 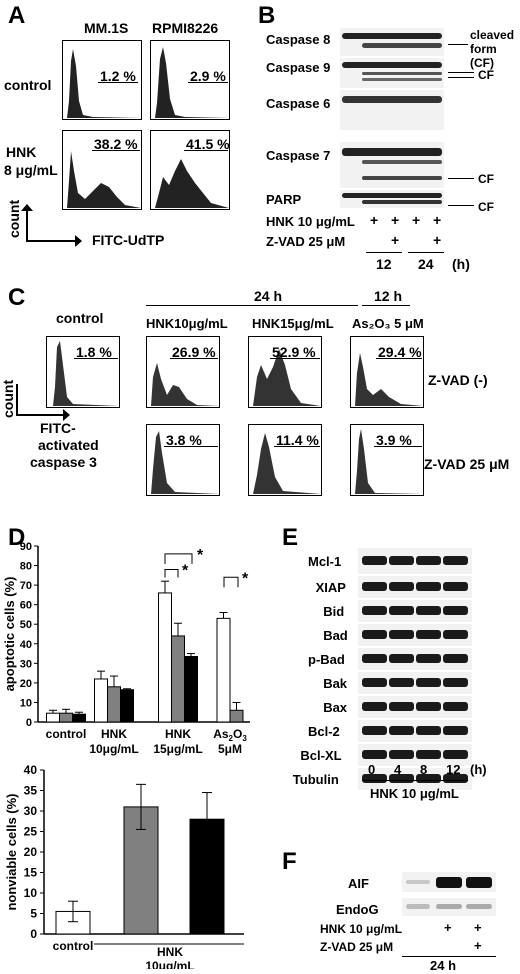 I want to click on panel-b-label: B, so click(x=267, y=15).